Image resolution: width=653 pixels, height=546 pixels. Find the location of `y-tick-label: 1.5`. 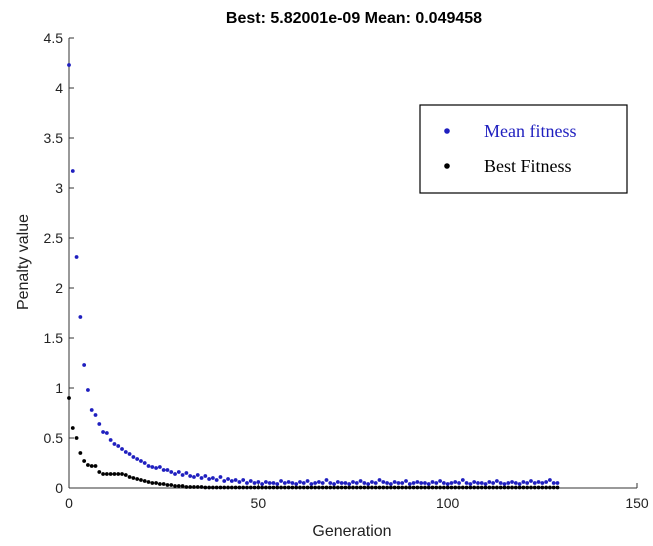

y-tick-label: 1.5 is located at coordinates (54, 338).